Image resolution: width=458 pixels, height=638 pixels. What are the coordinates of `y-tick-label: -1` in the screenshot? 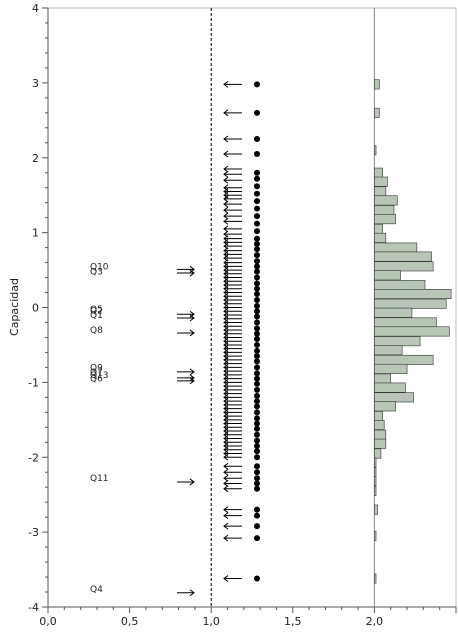 It's located at (33, 382).